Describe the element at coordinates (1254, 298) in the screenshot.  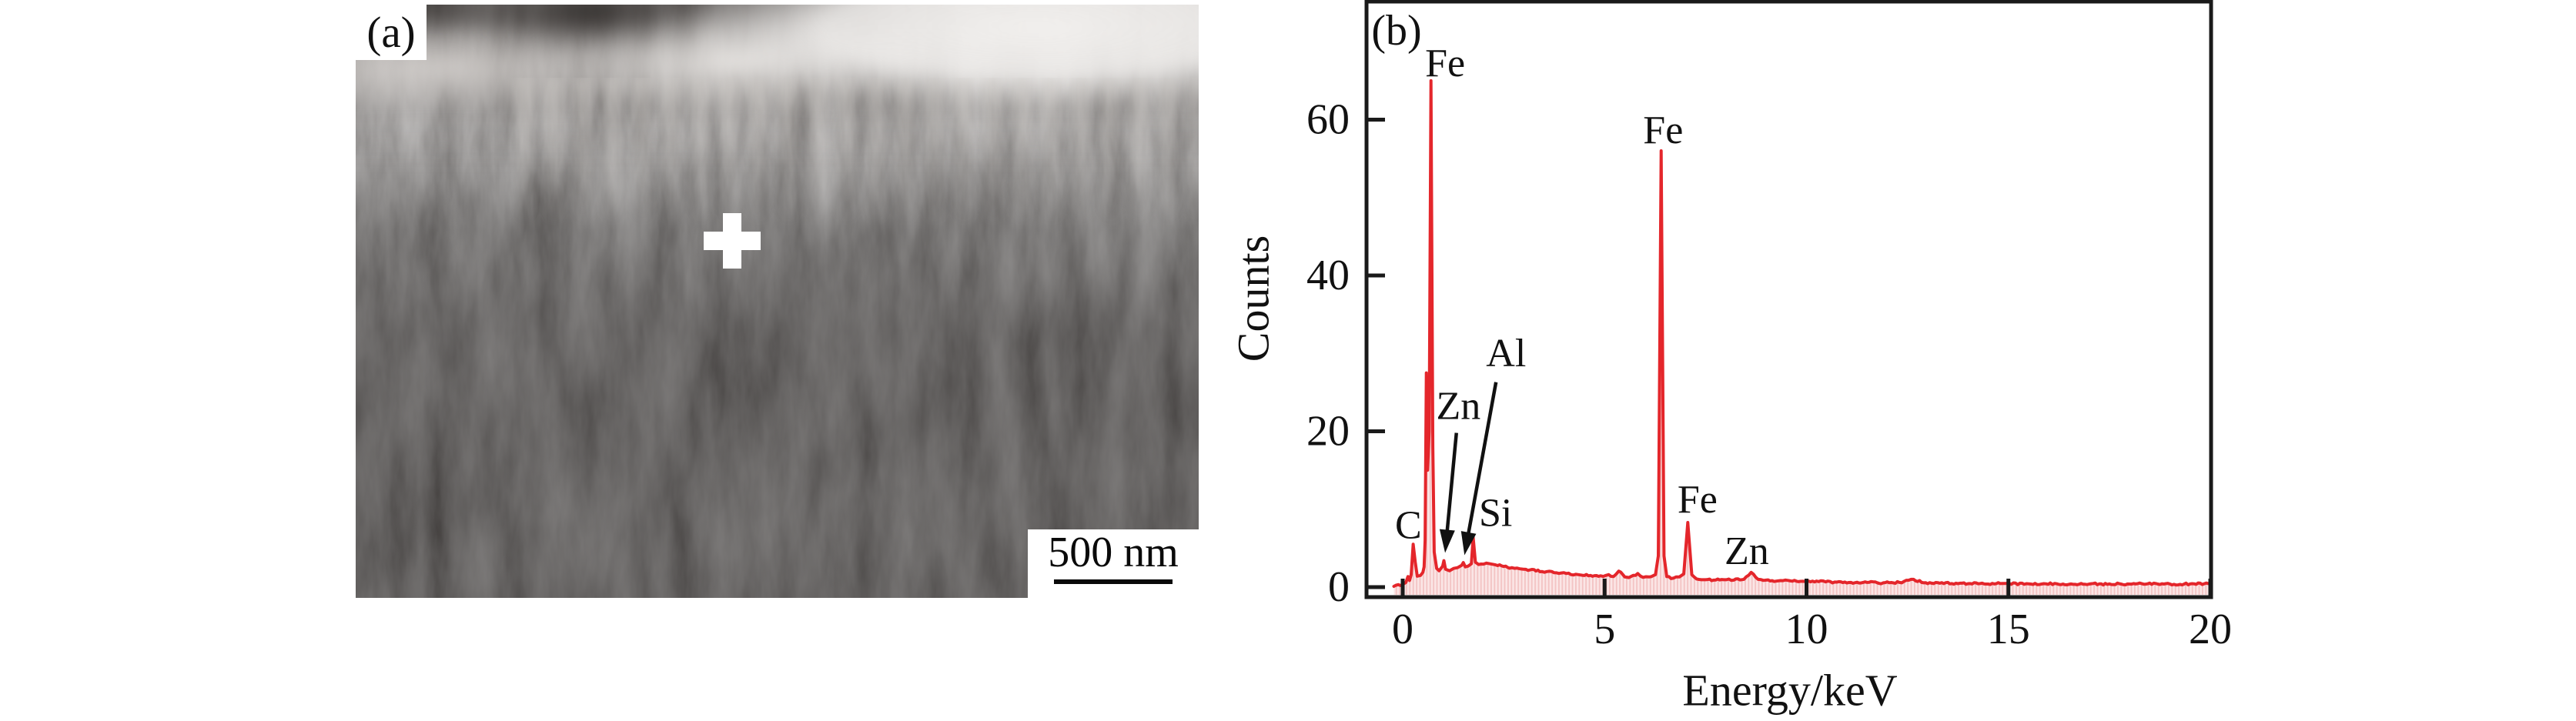
I see `y-axis-title: Counts` at that location.